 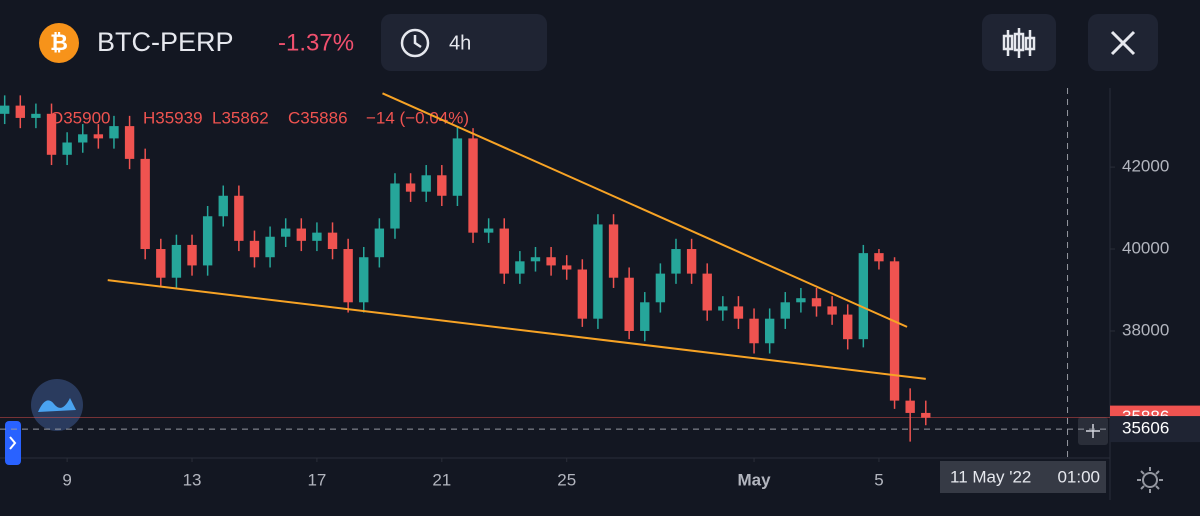 I want to click on x-tick-label: 21, so click(x=441, y=479).